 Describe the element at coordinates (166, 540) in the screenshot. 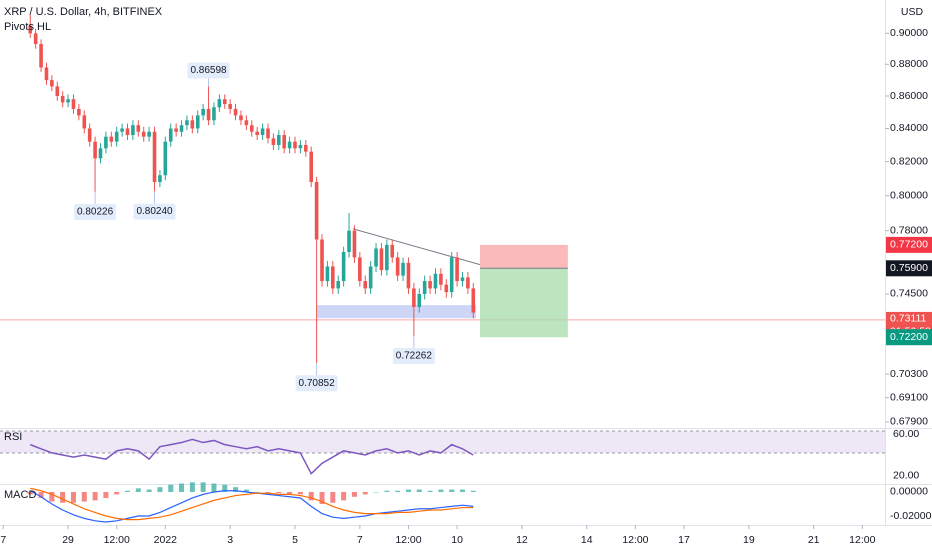

I see `x-tick-label: 2022` at that location.